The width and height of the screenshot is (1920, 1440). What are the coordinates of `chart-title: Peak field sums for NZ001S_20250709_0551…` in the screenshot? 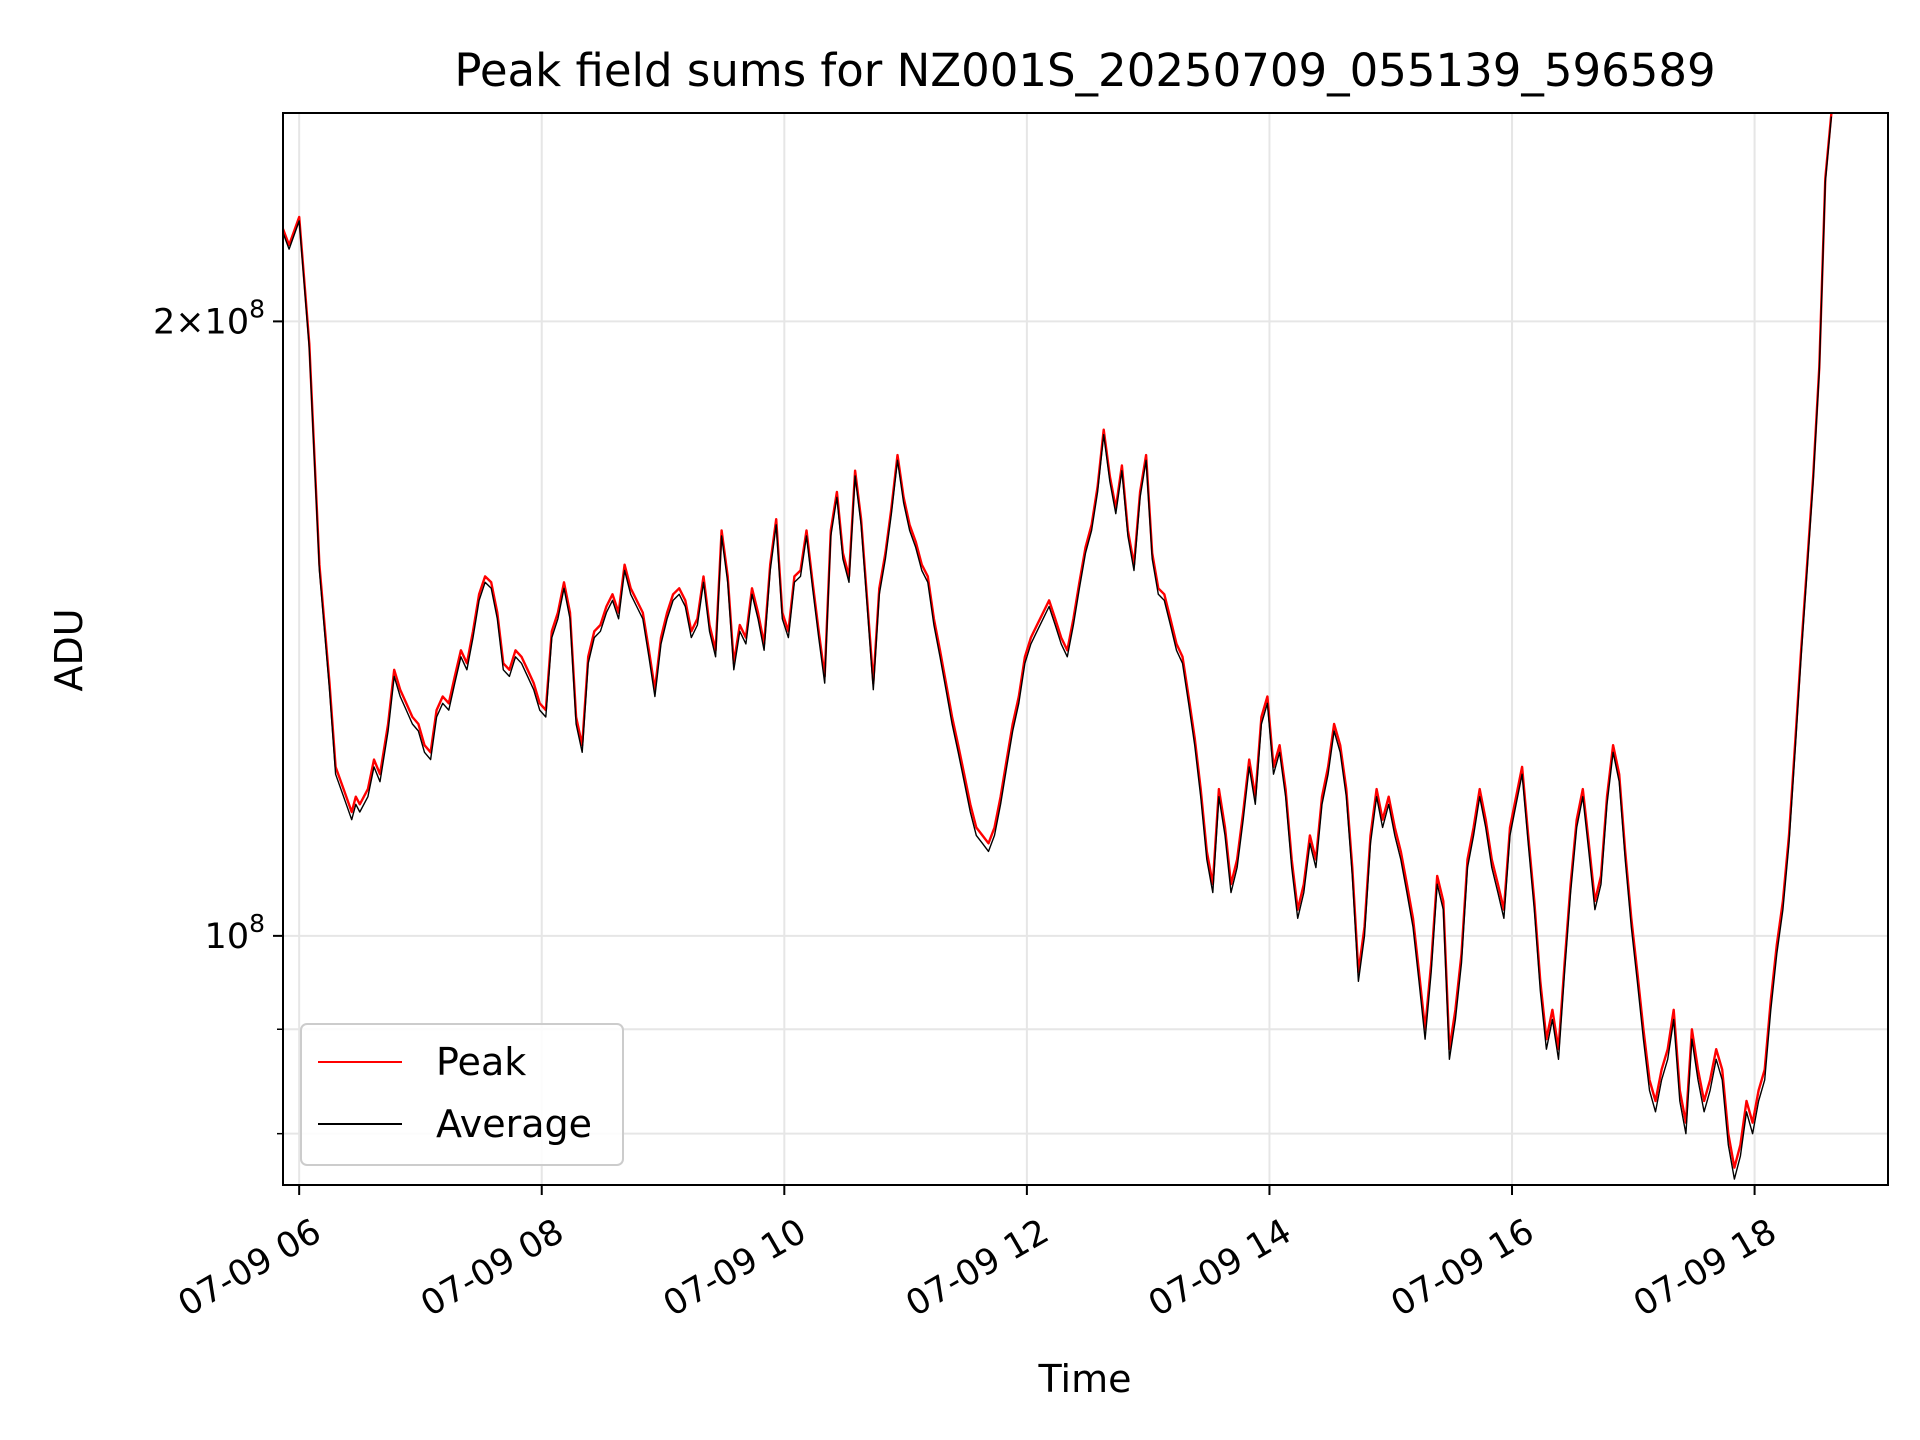 It's located at (1084, 70).